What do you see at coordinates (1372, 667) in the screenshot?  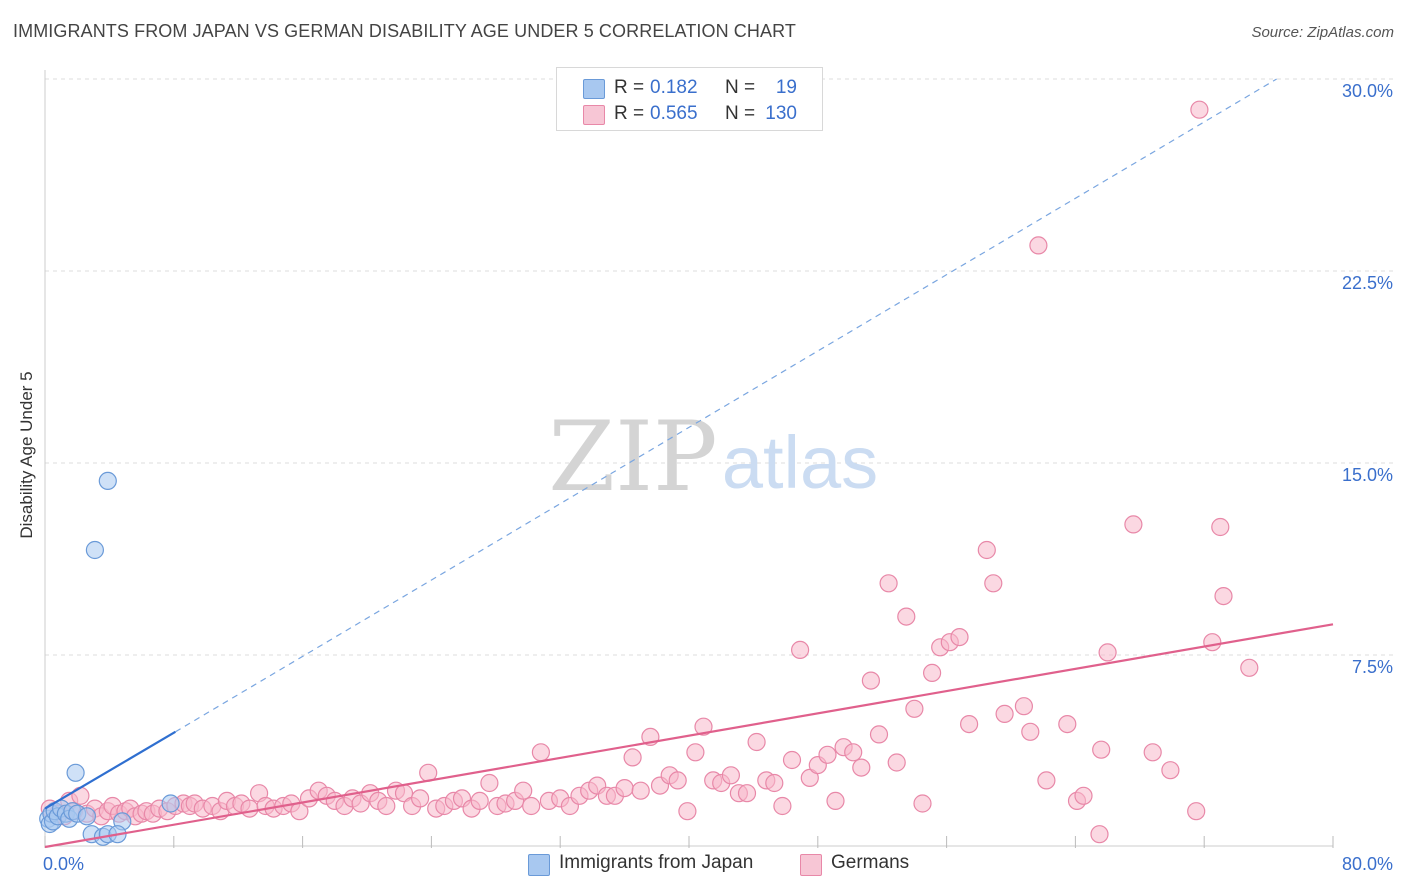 I see `y-tick-label: 7.5%` at bounding box center [1372, 667].